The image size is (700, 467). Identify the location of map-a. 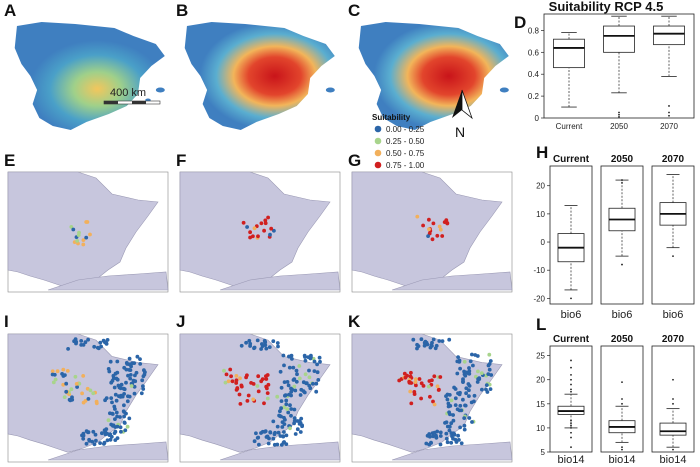
(89, 76).